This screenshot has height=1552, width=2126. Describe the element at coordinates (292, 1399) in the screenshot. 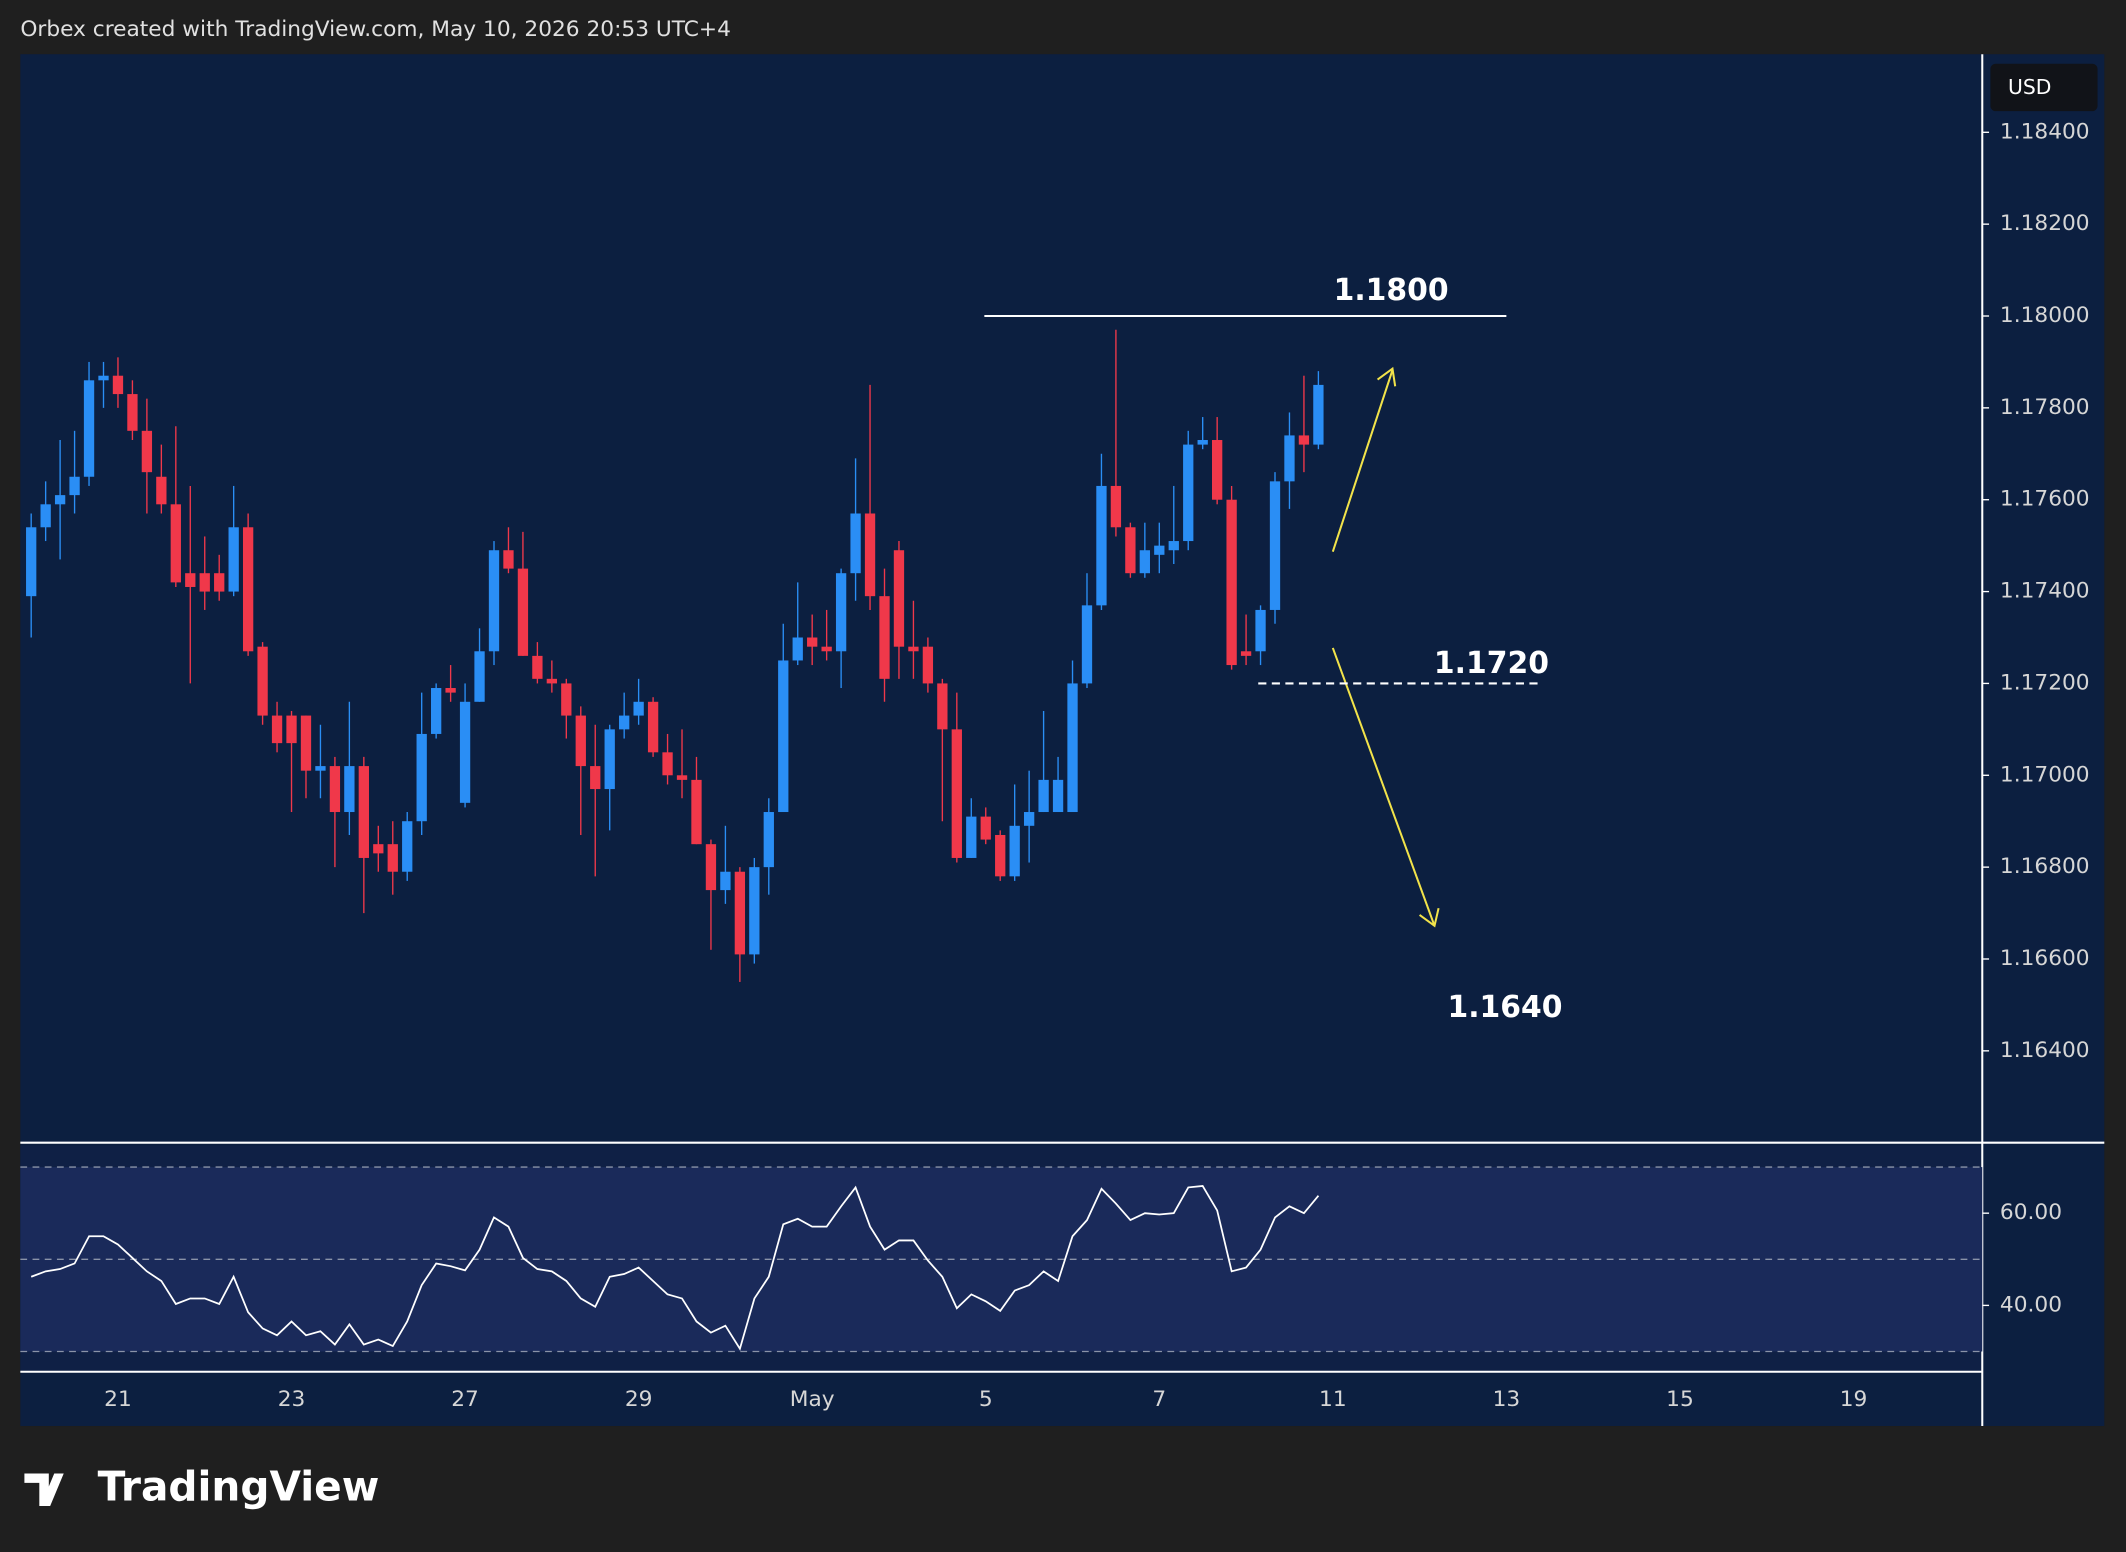

I see `x-tick-label: 23` at that location.